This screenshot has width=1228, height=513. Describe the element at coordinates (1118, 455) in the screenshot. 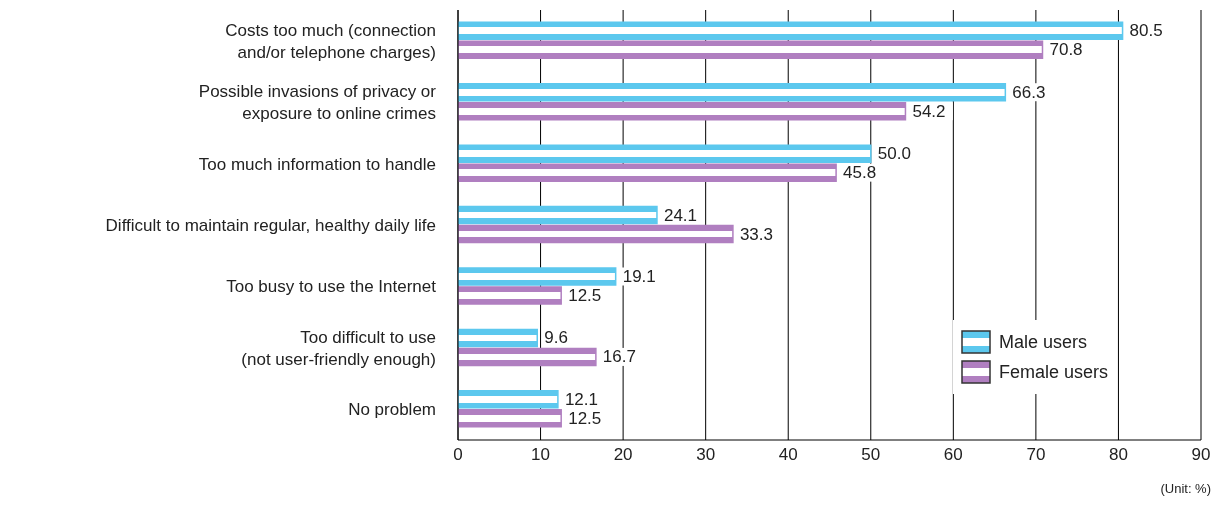

I see `x-tick-label: 80` at that location.